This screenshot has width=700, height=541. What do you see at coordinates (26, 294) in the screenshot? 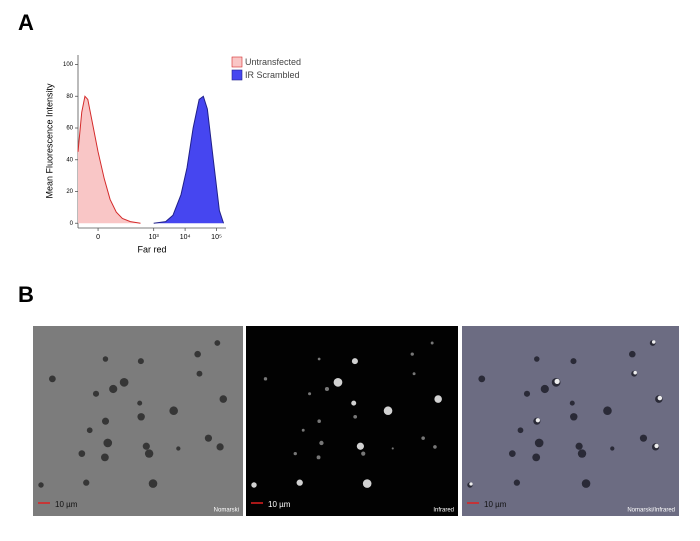
I see `panel-letter: B` at bounding box center [26, 294].